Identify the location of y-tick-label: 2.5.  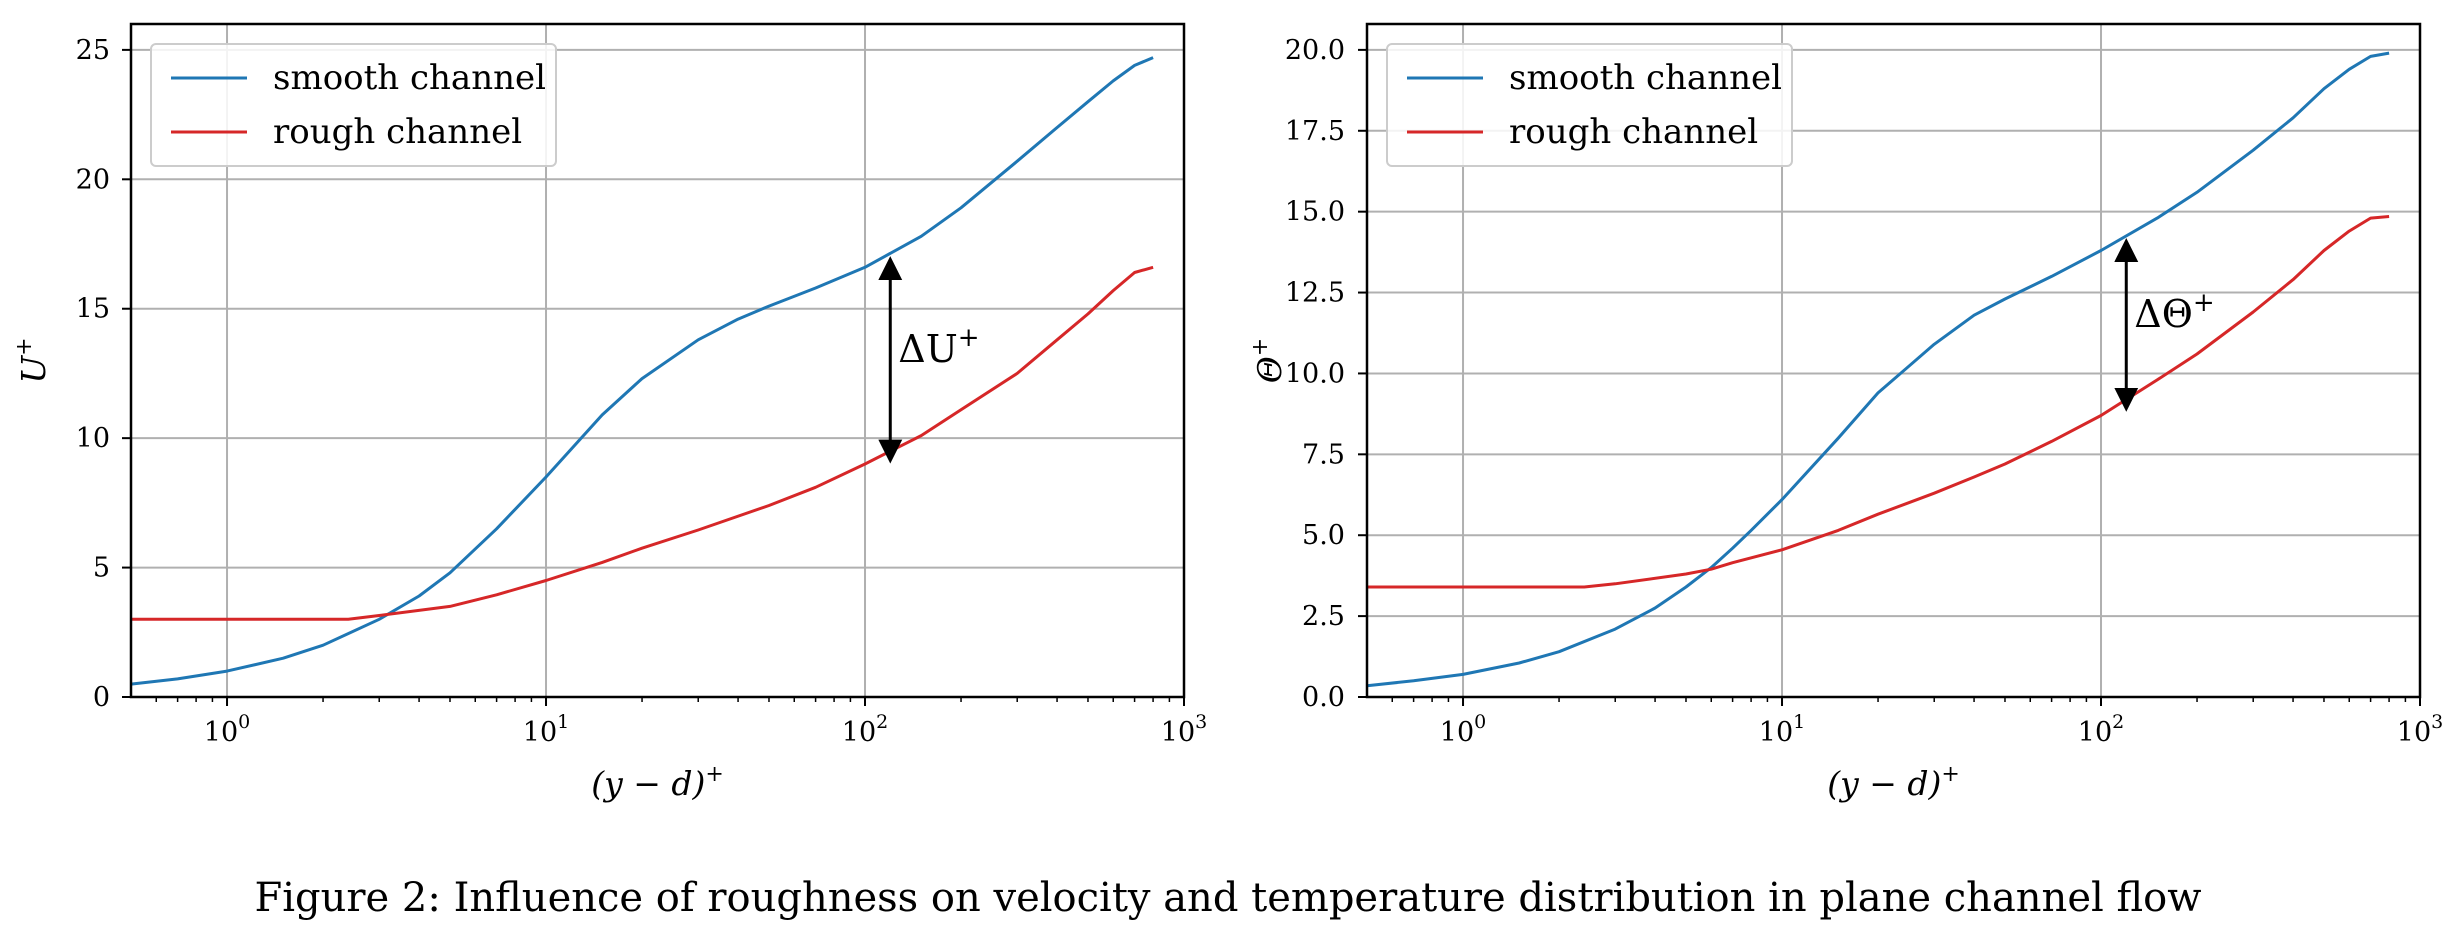
(1323, 616).